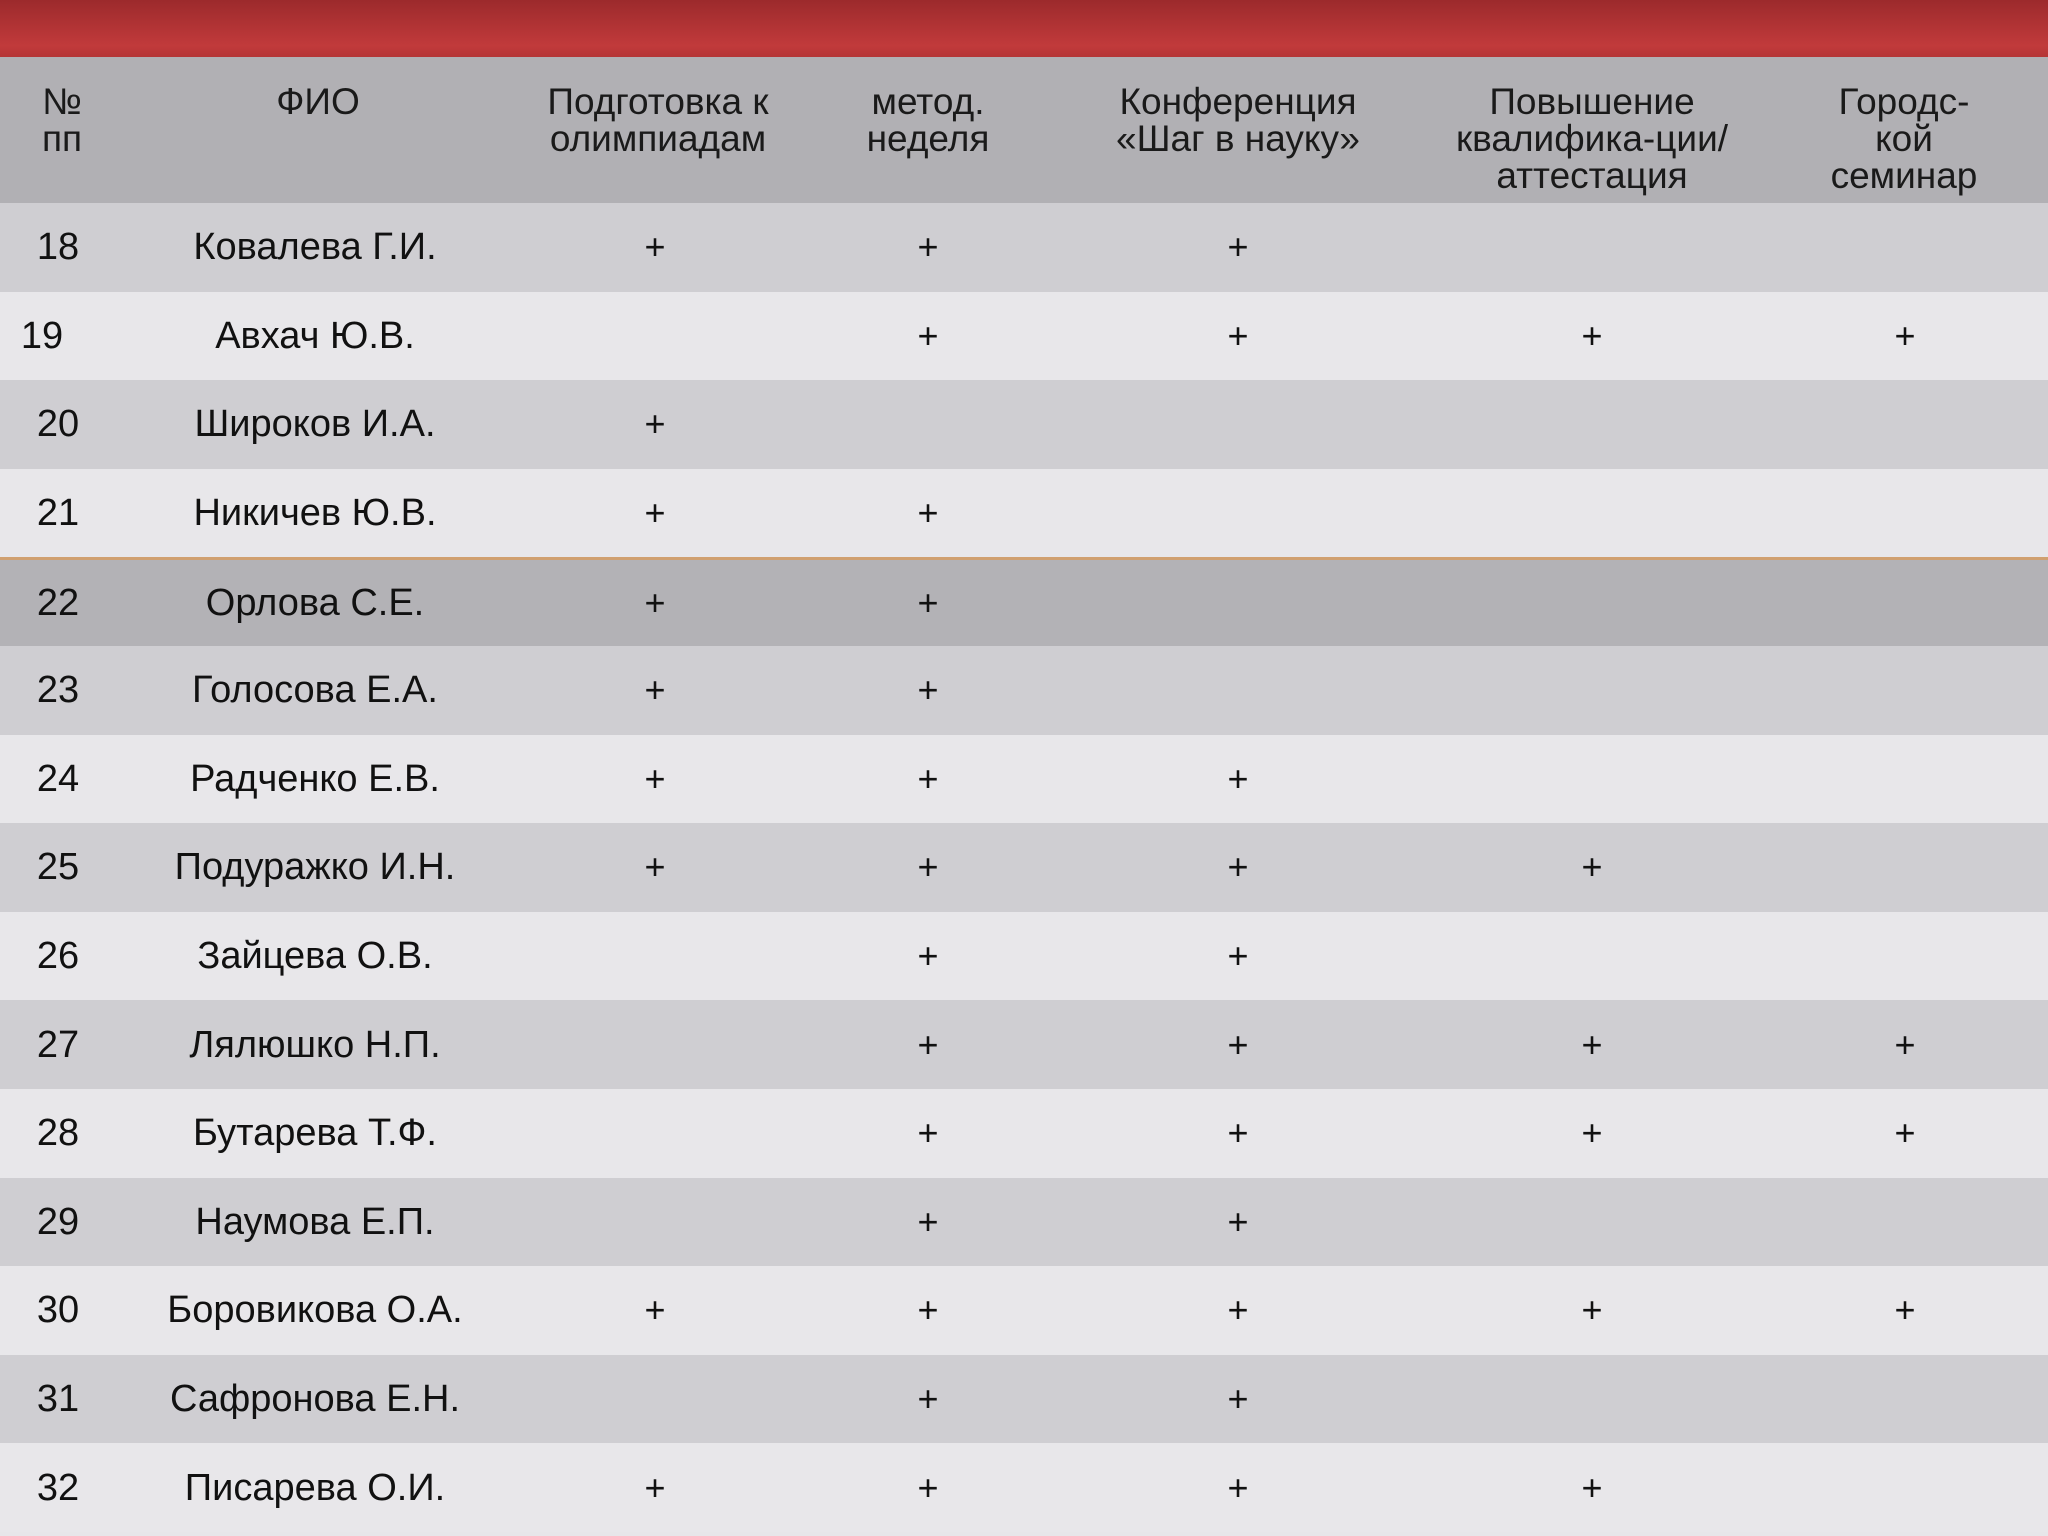 The image size is (2048, 1536). What do you see at coordinates (315, 1487) in the screenshot?
I see `row-name: Писарева О.И.` at bounding box center [315, 1487].